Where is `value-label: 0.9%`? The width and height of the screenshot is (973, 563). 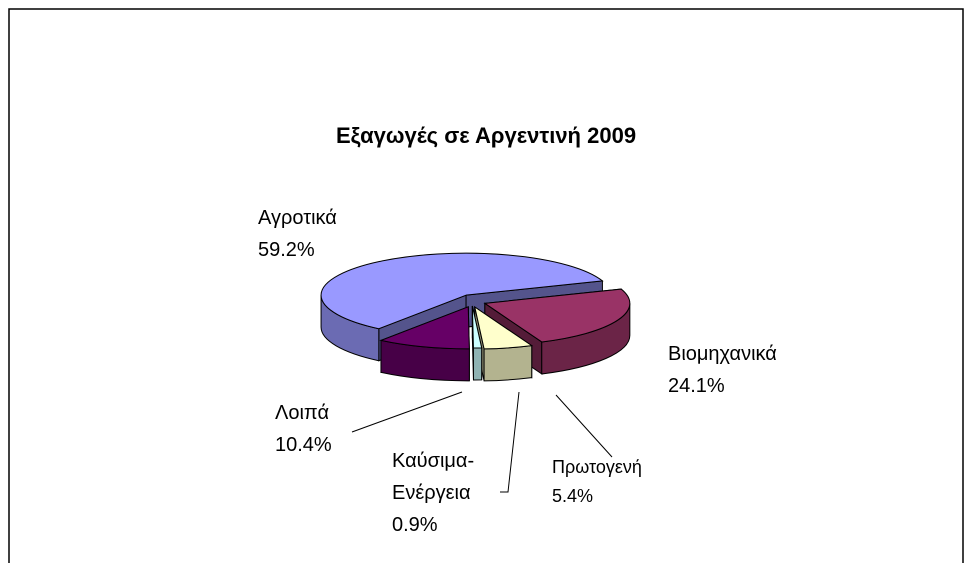 value-label: 0.9% is located at coordinates (415, 525).